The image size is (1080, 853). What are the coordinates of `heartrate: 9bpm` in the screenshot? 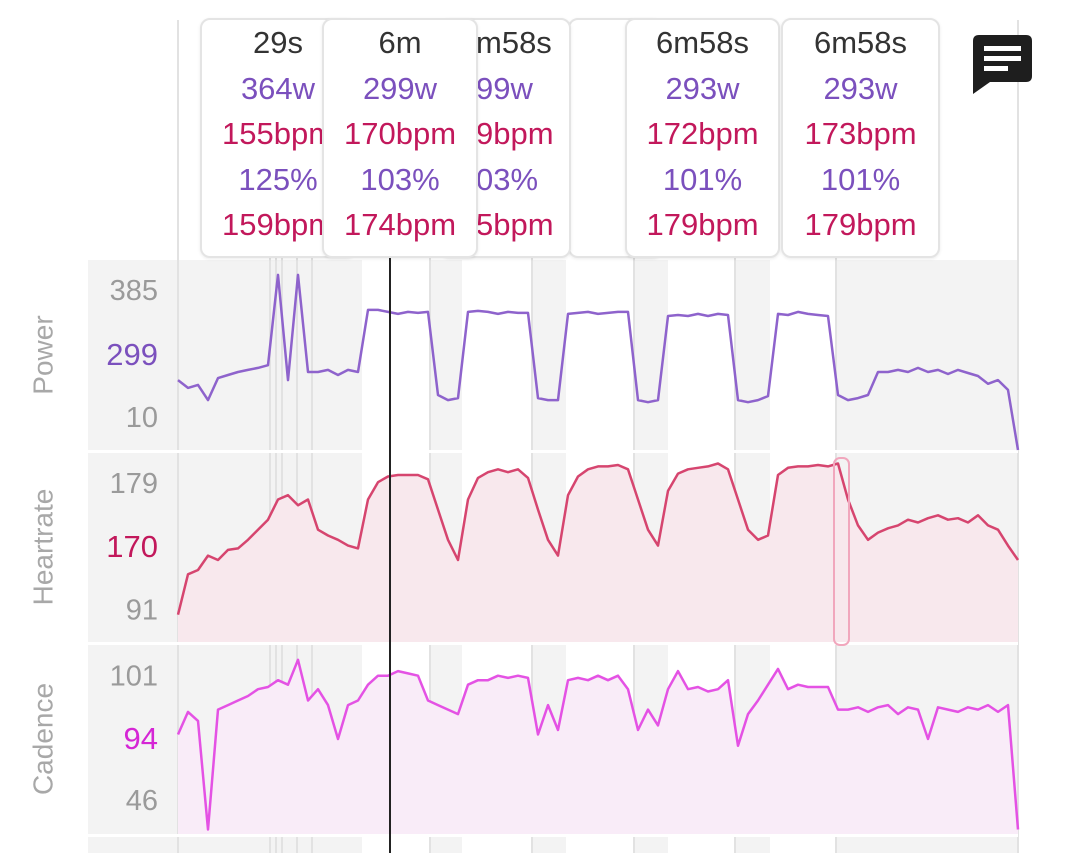 It's located at (515, 133).